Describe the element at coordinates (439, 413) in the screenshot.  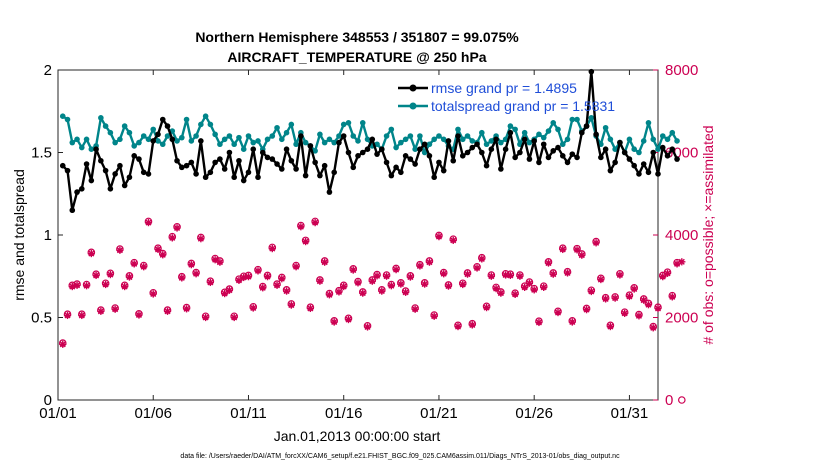
I see `x-tick-label: 01/21` at that location.